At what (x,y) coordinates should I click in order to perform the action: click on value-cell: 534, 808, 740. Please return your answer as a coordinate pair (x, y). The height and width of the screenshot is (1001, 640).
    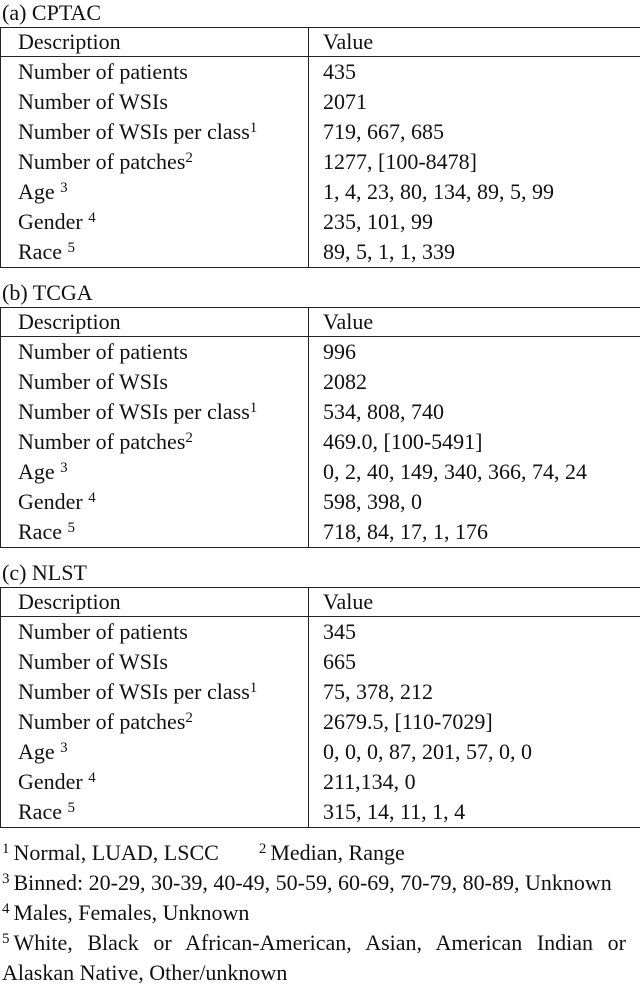
    Looking at the image, I should click on (383, 411).